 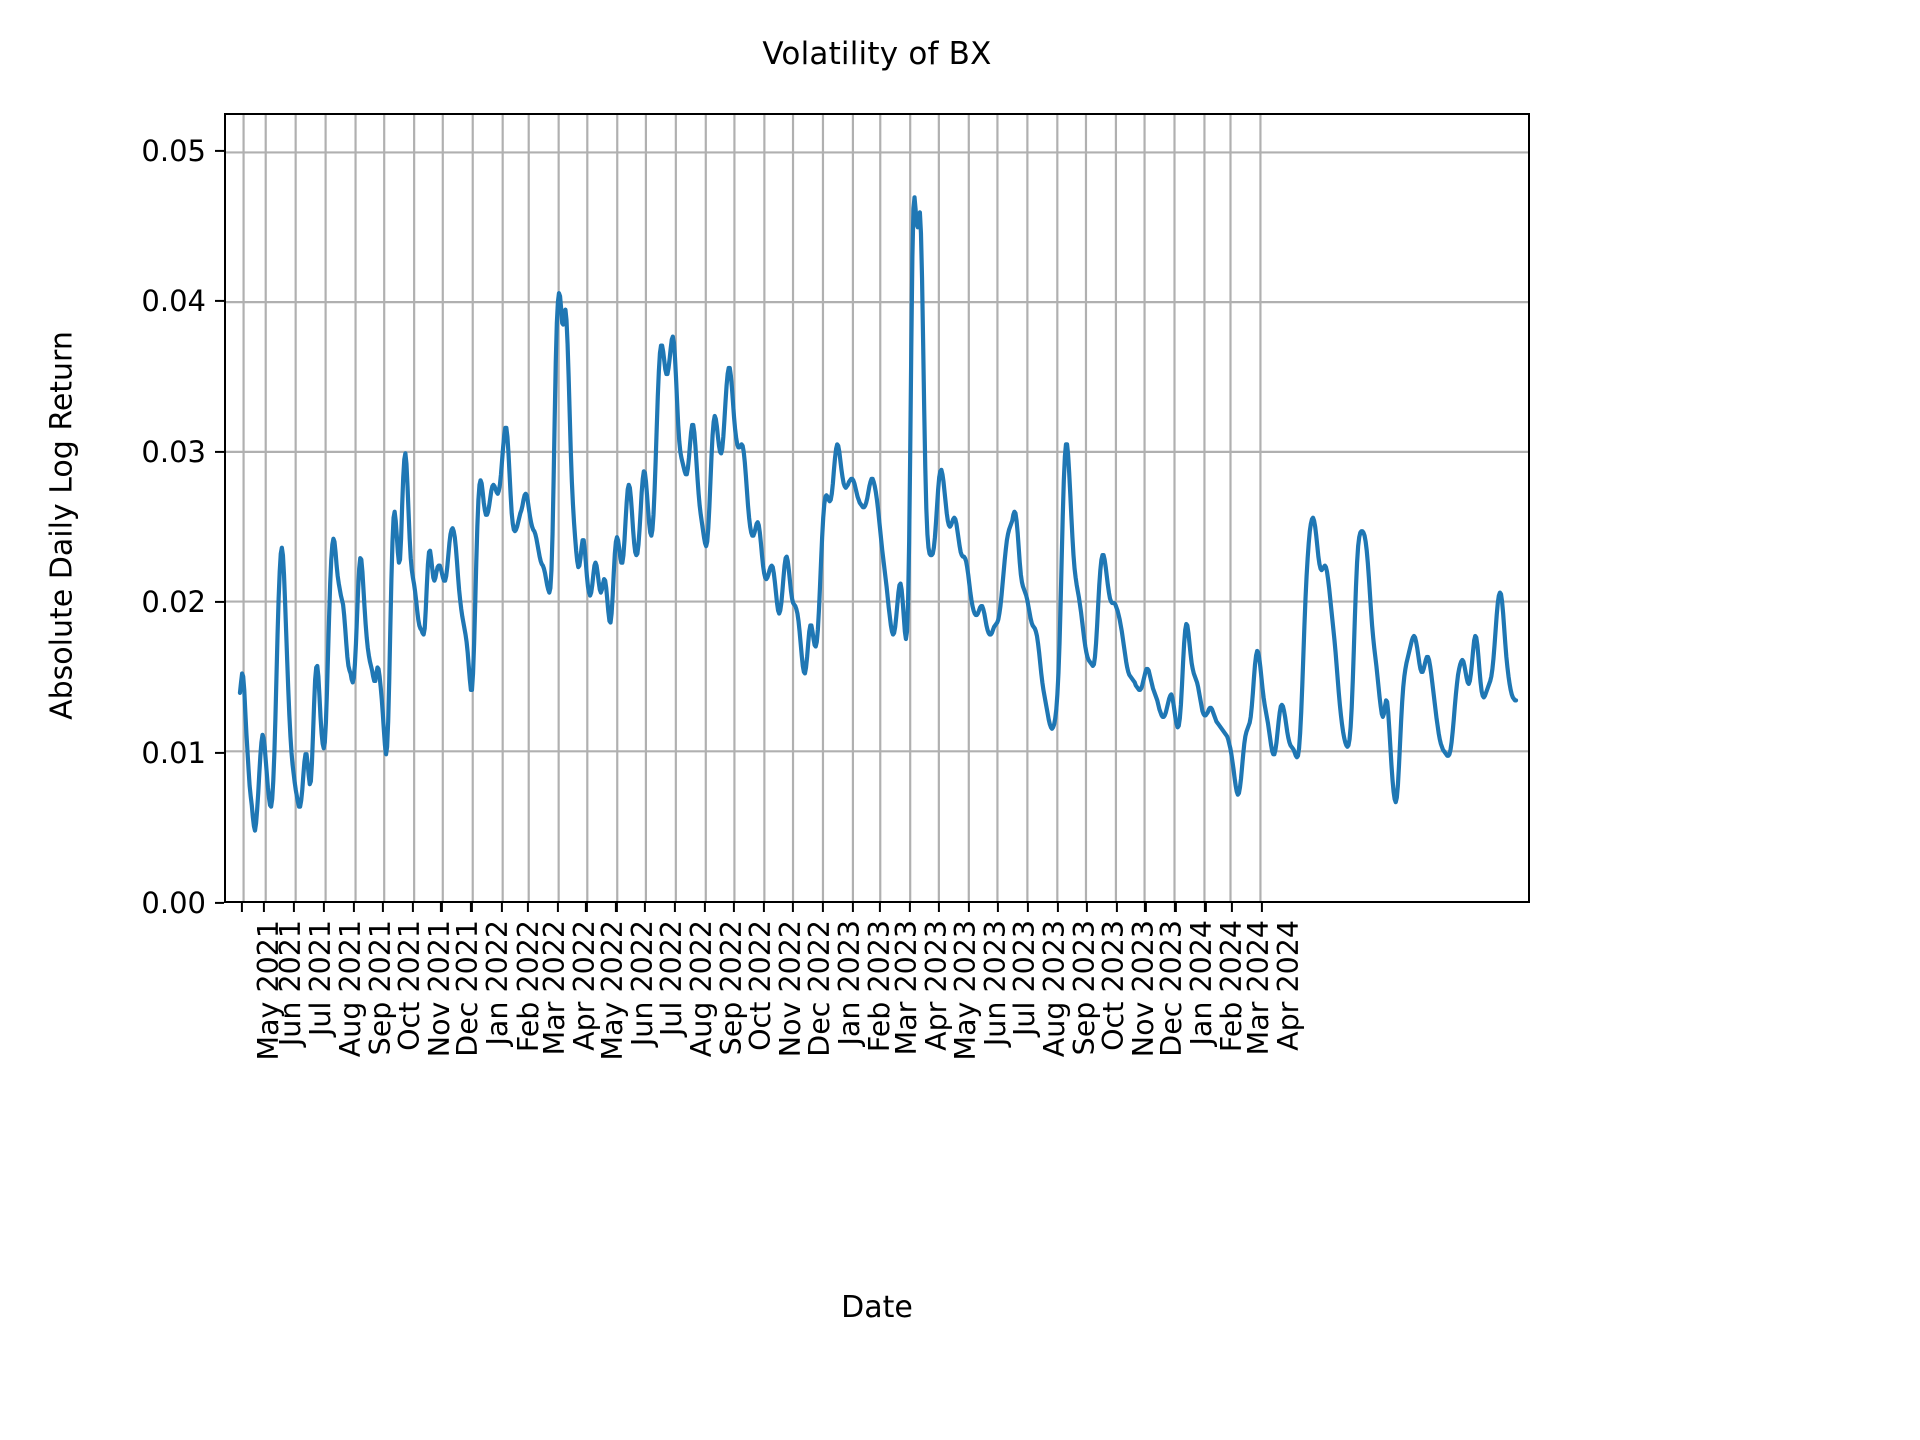 What do you see at coordinates (760, 985) in the screenshot?
I see `x-tick-label: Oct 2022` at bounding box center [760, 985].